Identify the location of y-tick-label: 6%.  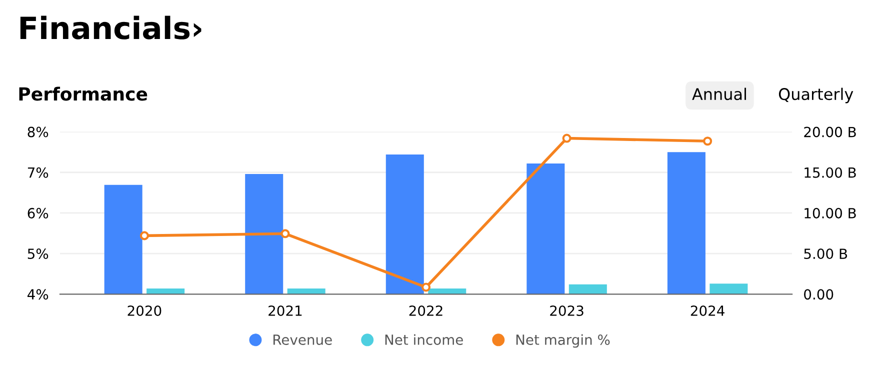
(38, 213).